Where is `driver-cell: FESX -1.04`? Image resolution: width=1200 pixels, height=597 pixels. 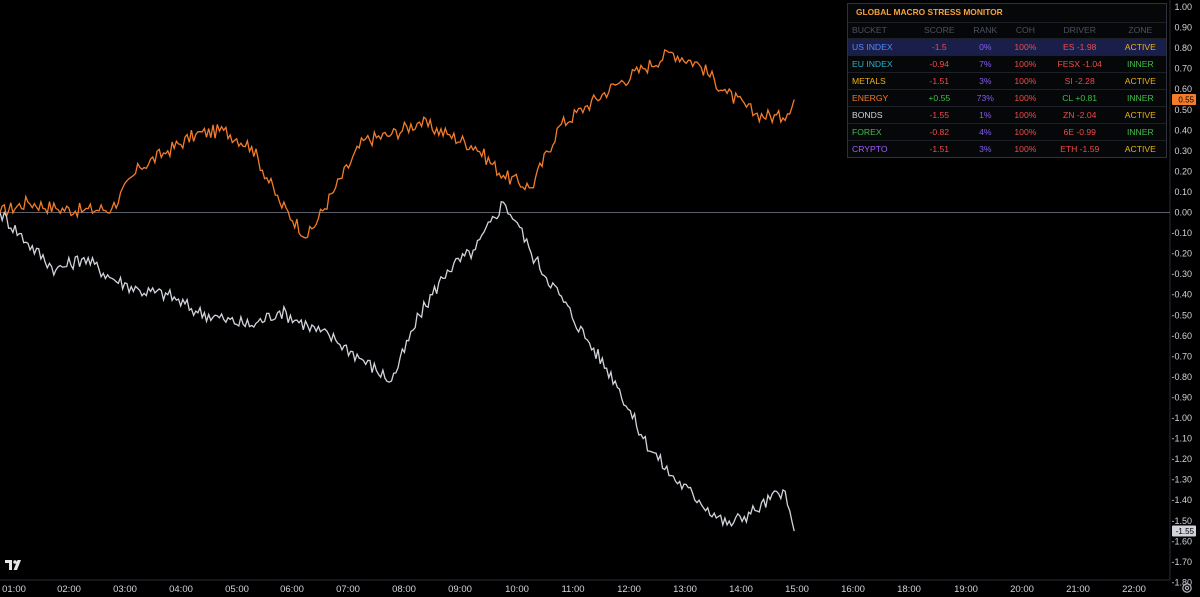 driver-cell: FESX -1.04 is located at coordinates (1079, 64).